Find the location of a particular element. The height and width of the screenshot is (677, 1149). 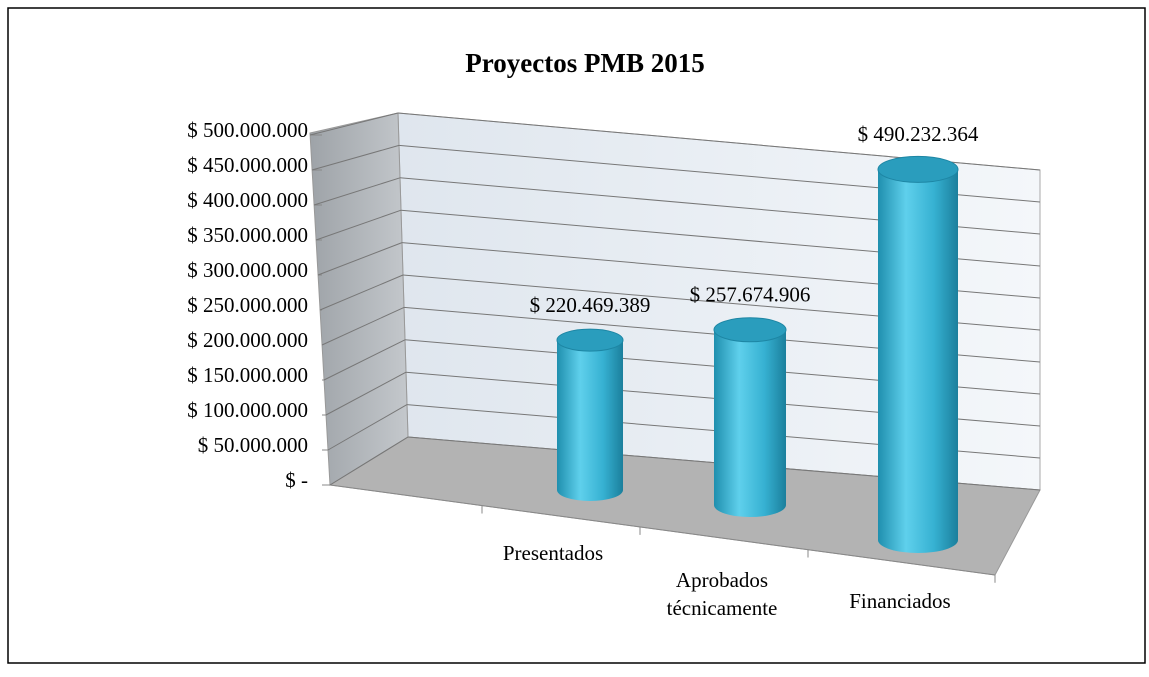

data-label: $ 490.232.364 is located at coordinates (918, 134).